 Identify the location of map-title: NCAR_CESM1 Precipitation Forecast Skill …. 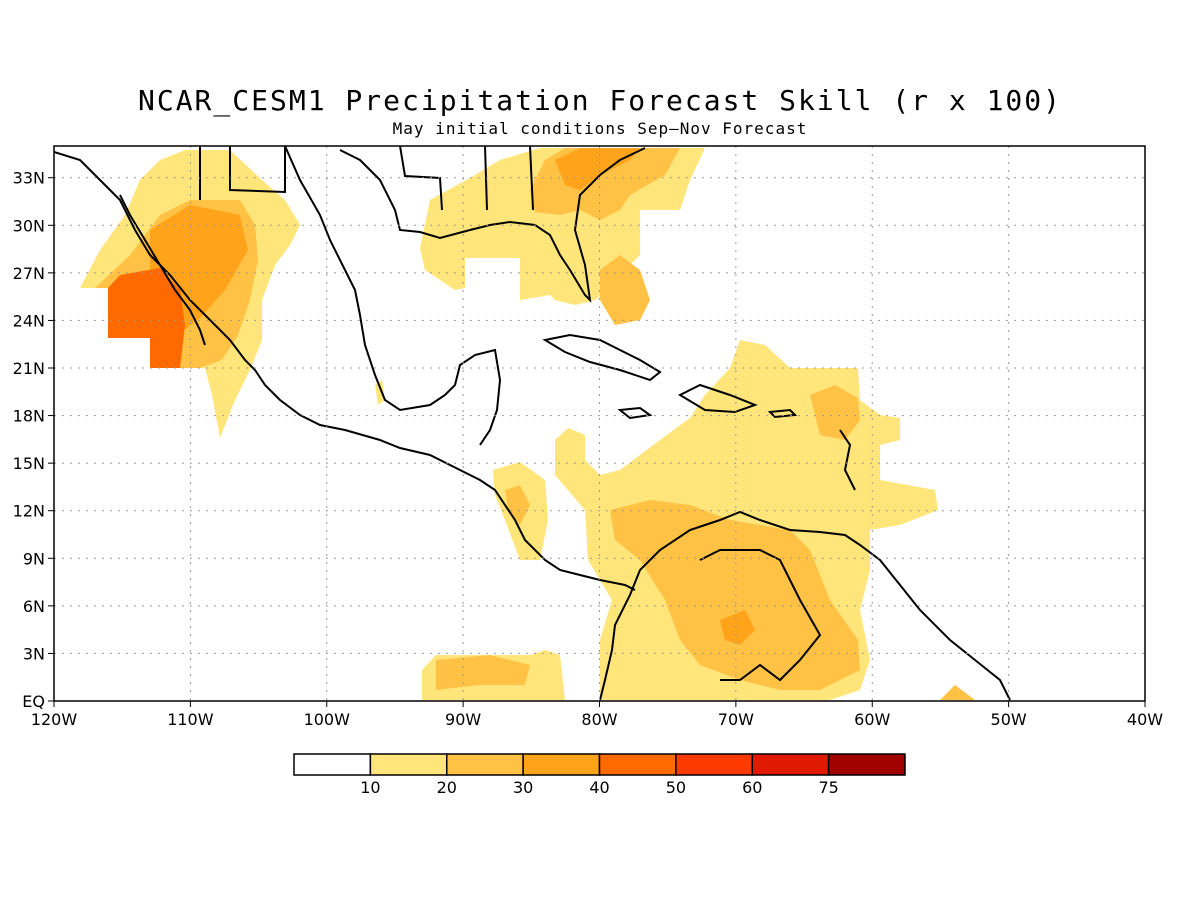
(599, 100).